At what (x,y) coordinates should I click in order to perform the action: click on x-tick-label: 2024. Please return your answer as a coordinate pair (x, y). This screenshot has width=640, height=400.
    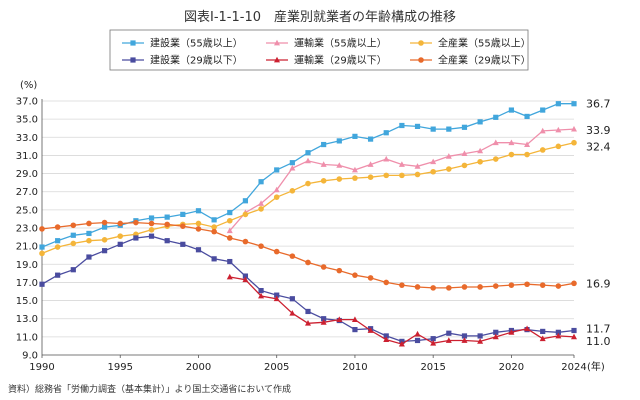
    Looking at the image, I should click on (573, 367).